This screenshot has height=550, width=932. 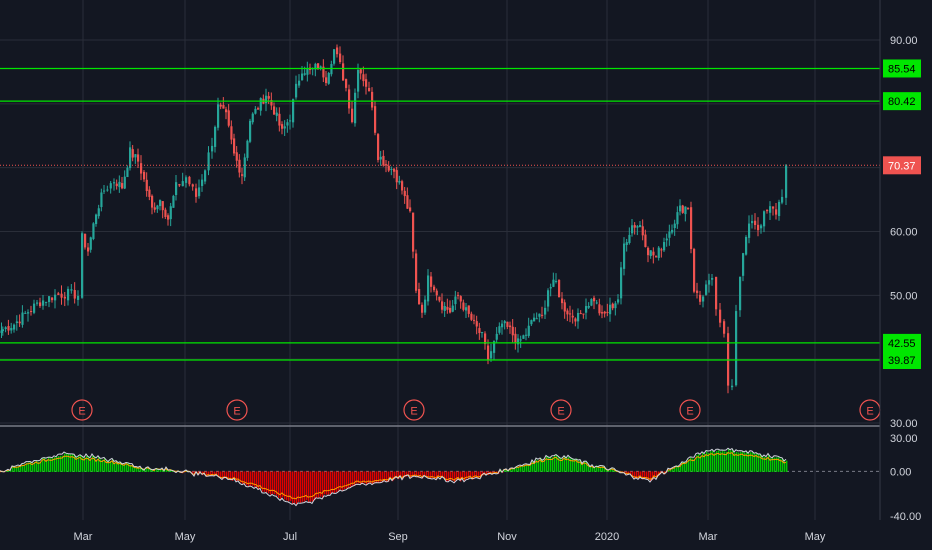 I want to click on price-tick-label: 90.00, so click(x=904, y=41).